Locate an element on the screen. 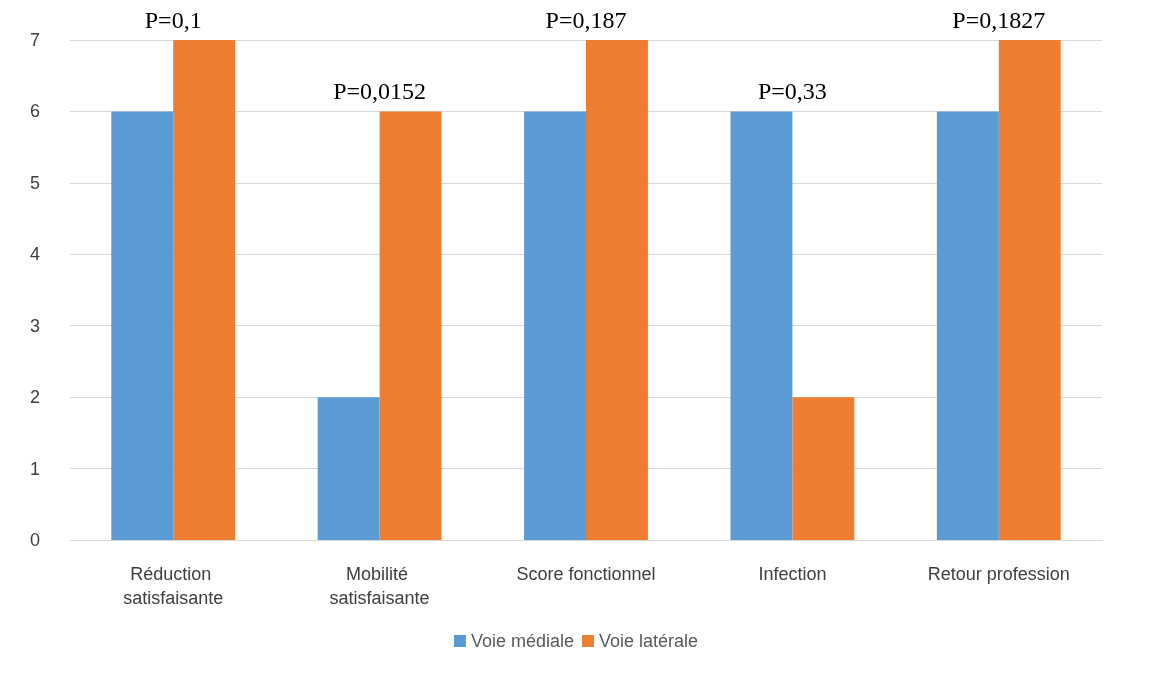 Image resolution: width=1152 pixels, height=675 pixels. text: P=0,1 is located at coordinates (173, 20).